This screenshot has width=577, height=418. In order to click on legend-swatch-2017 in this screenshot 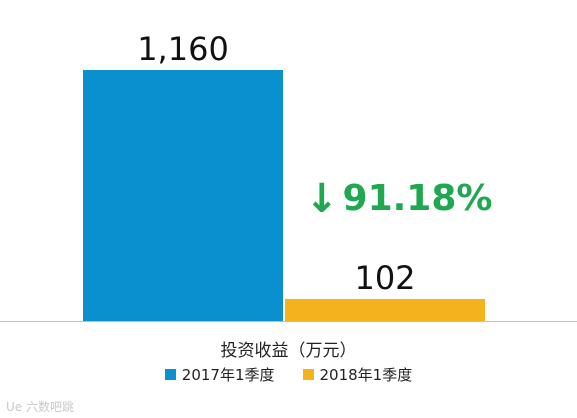, I will do `click(170, 374)`.